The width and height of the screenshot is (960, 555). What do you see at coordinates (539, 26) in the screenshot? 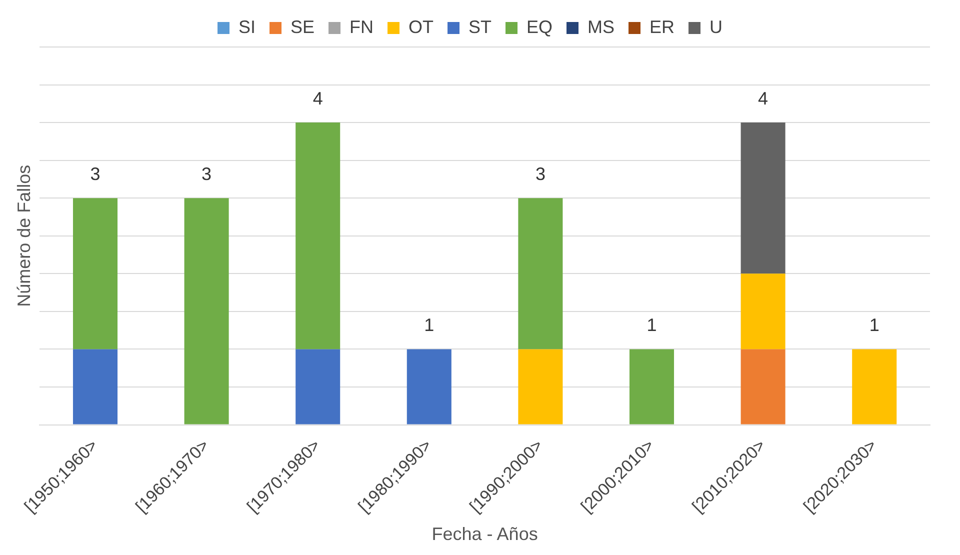
I see `legend-label: EQ` at bounding box center [539, 26].